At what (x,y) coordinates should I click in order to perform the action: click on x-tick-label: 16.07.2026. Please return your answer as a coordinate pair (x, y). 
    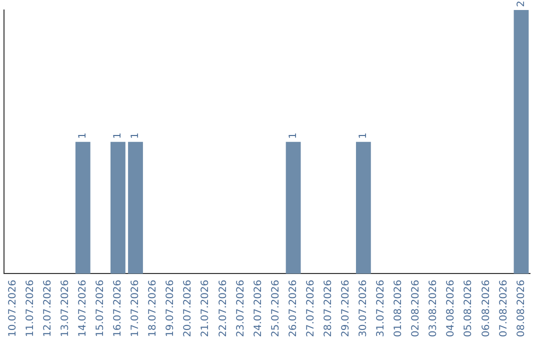
    Looking at the image, I should click on (118, 309).